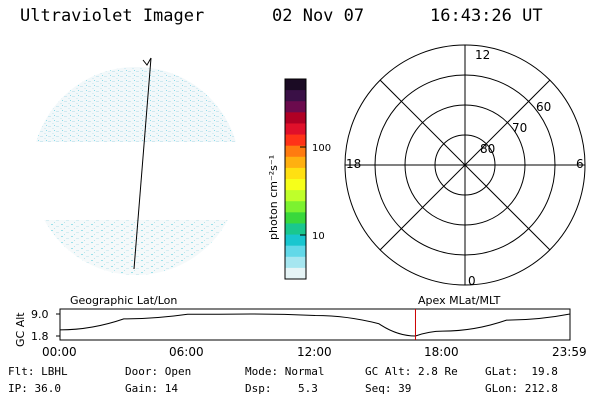  What do you see at coordinates (40, 336) in the screenshot?
I see `y-tick-label-1.8: 1.8` at bounding box center [40, 336].